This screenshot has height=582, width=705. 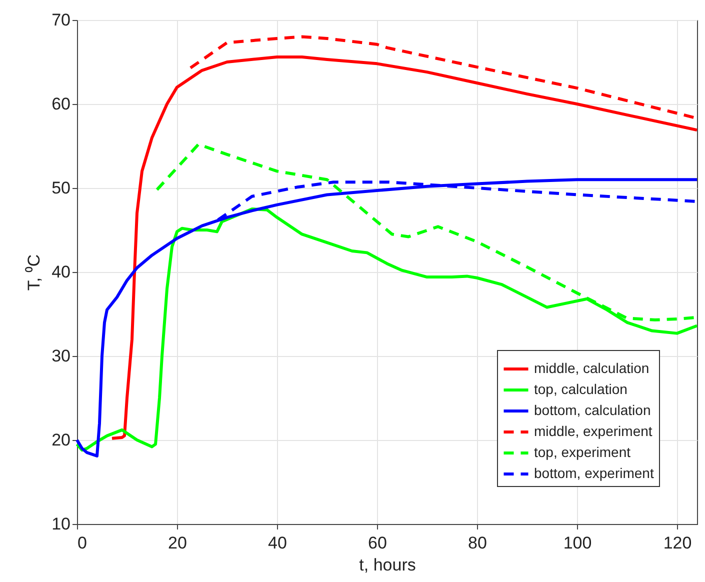 What do you see at coordinates (477, 543) in the screenshot?
I see `x-tick-label: 80` at bounding box center [477, 543].